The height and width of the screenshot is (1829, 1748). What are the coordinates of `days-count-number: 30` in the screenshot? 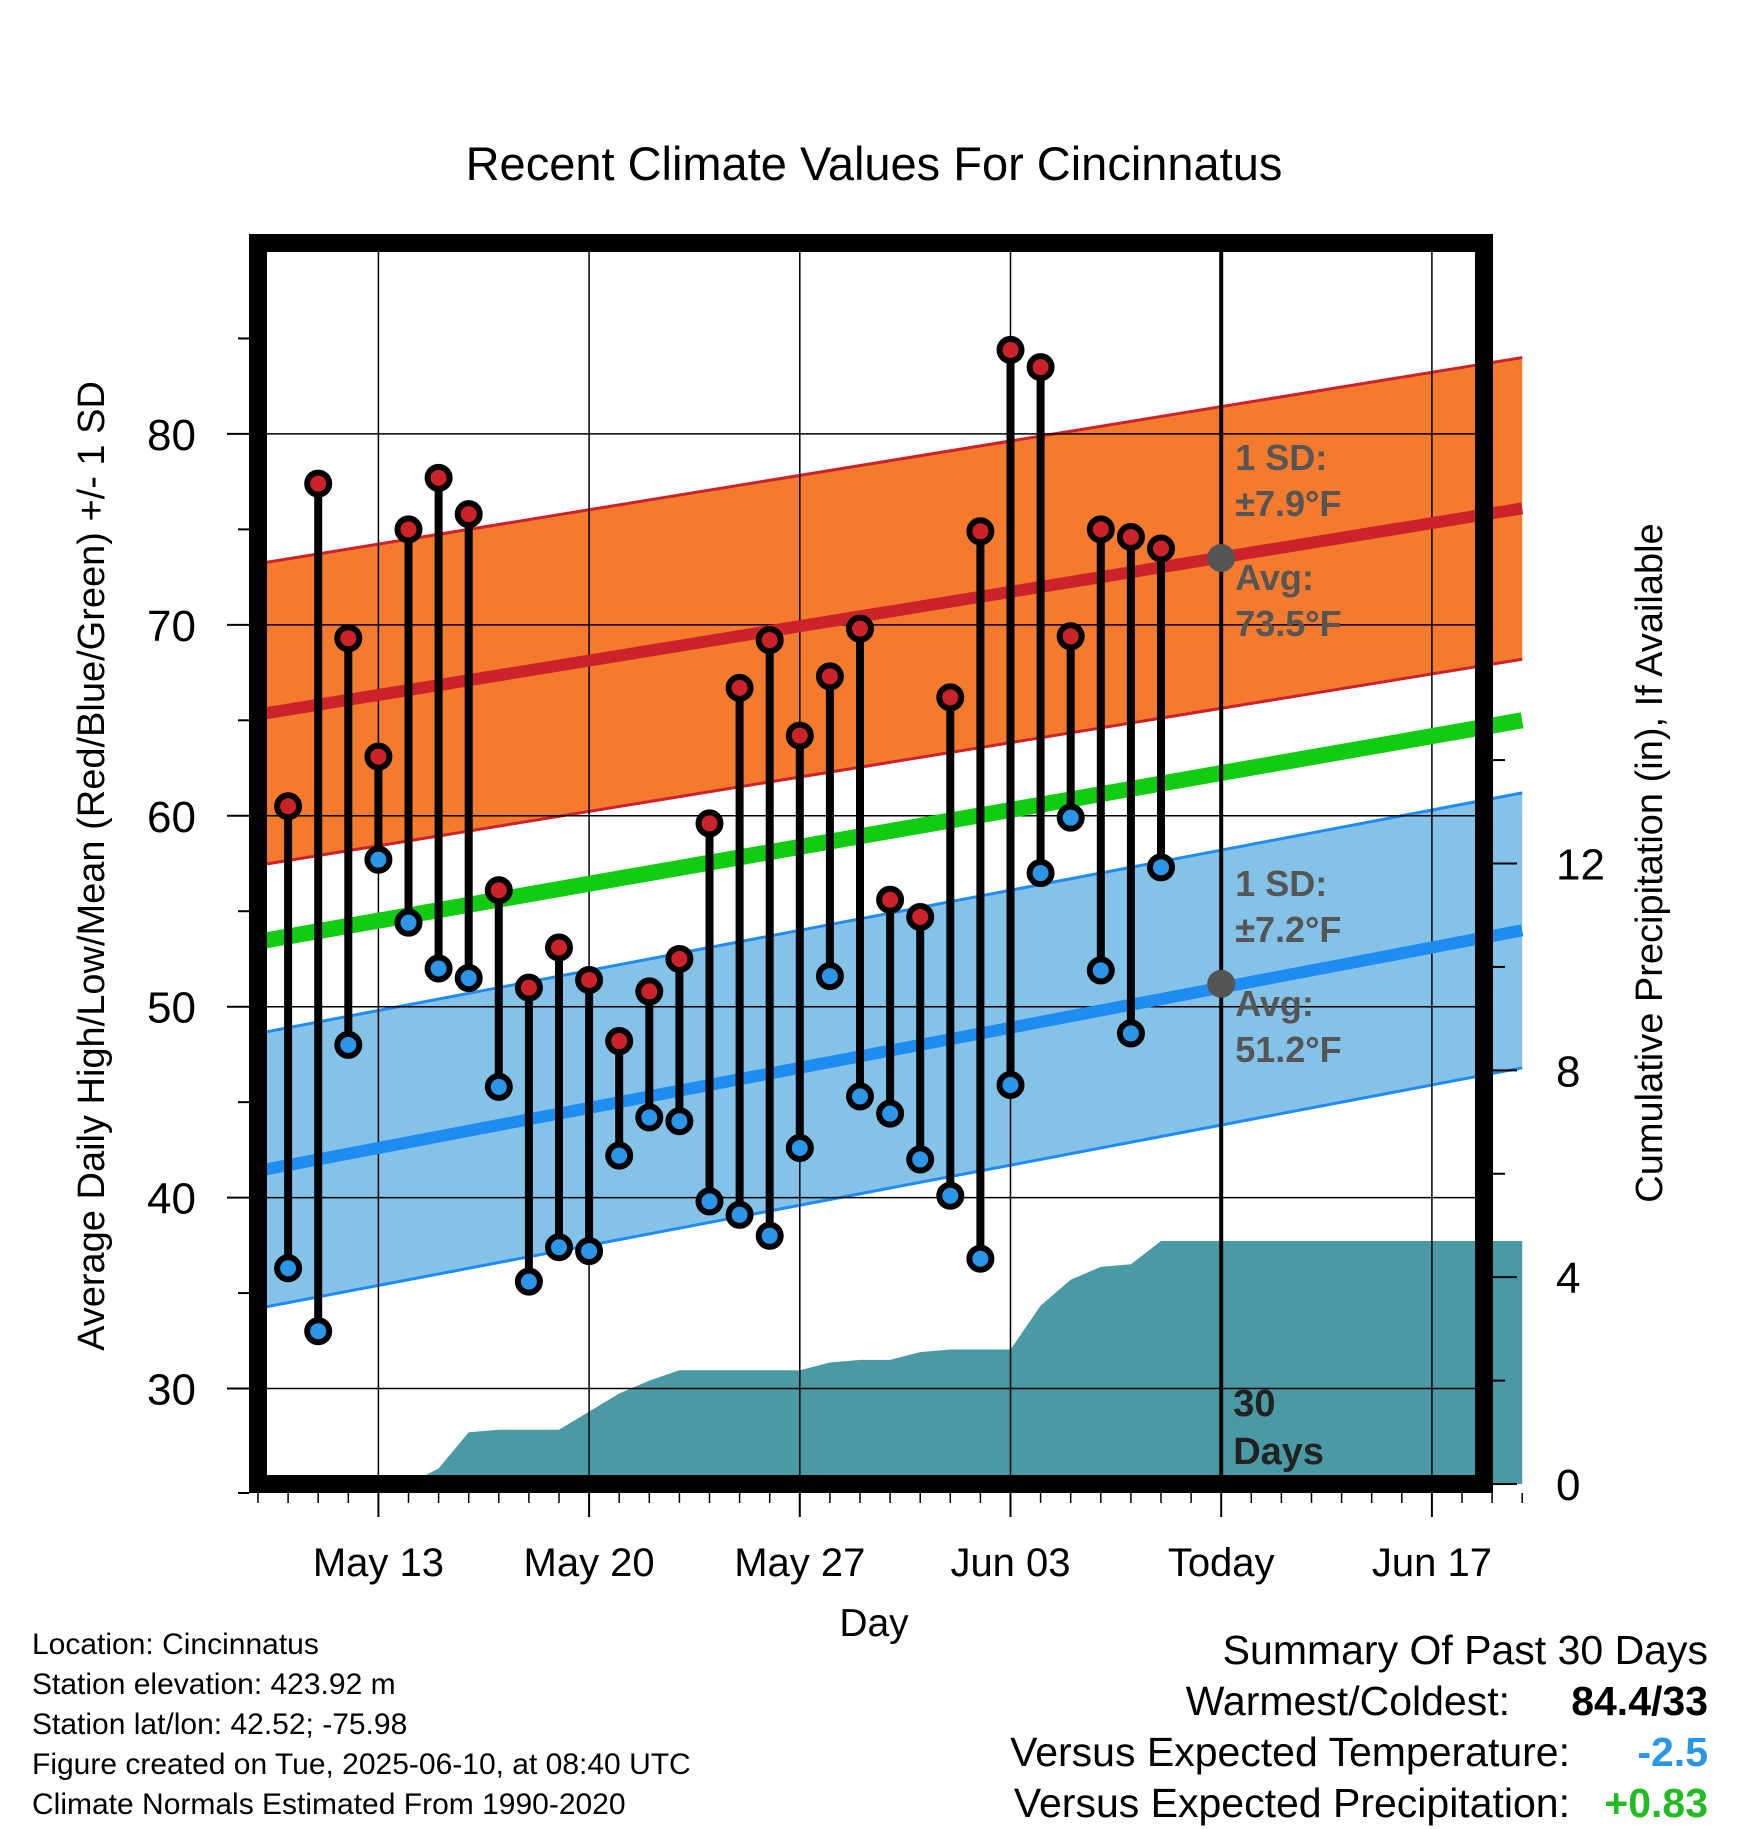 It's located at (1254, 1404).